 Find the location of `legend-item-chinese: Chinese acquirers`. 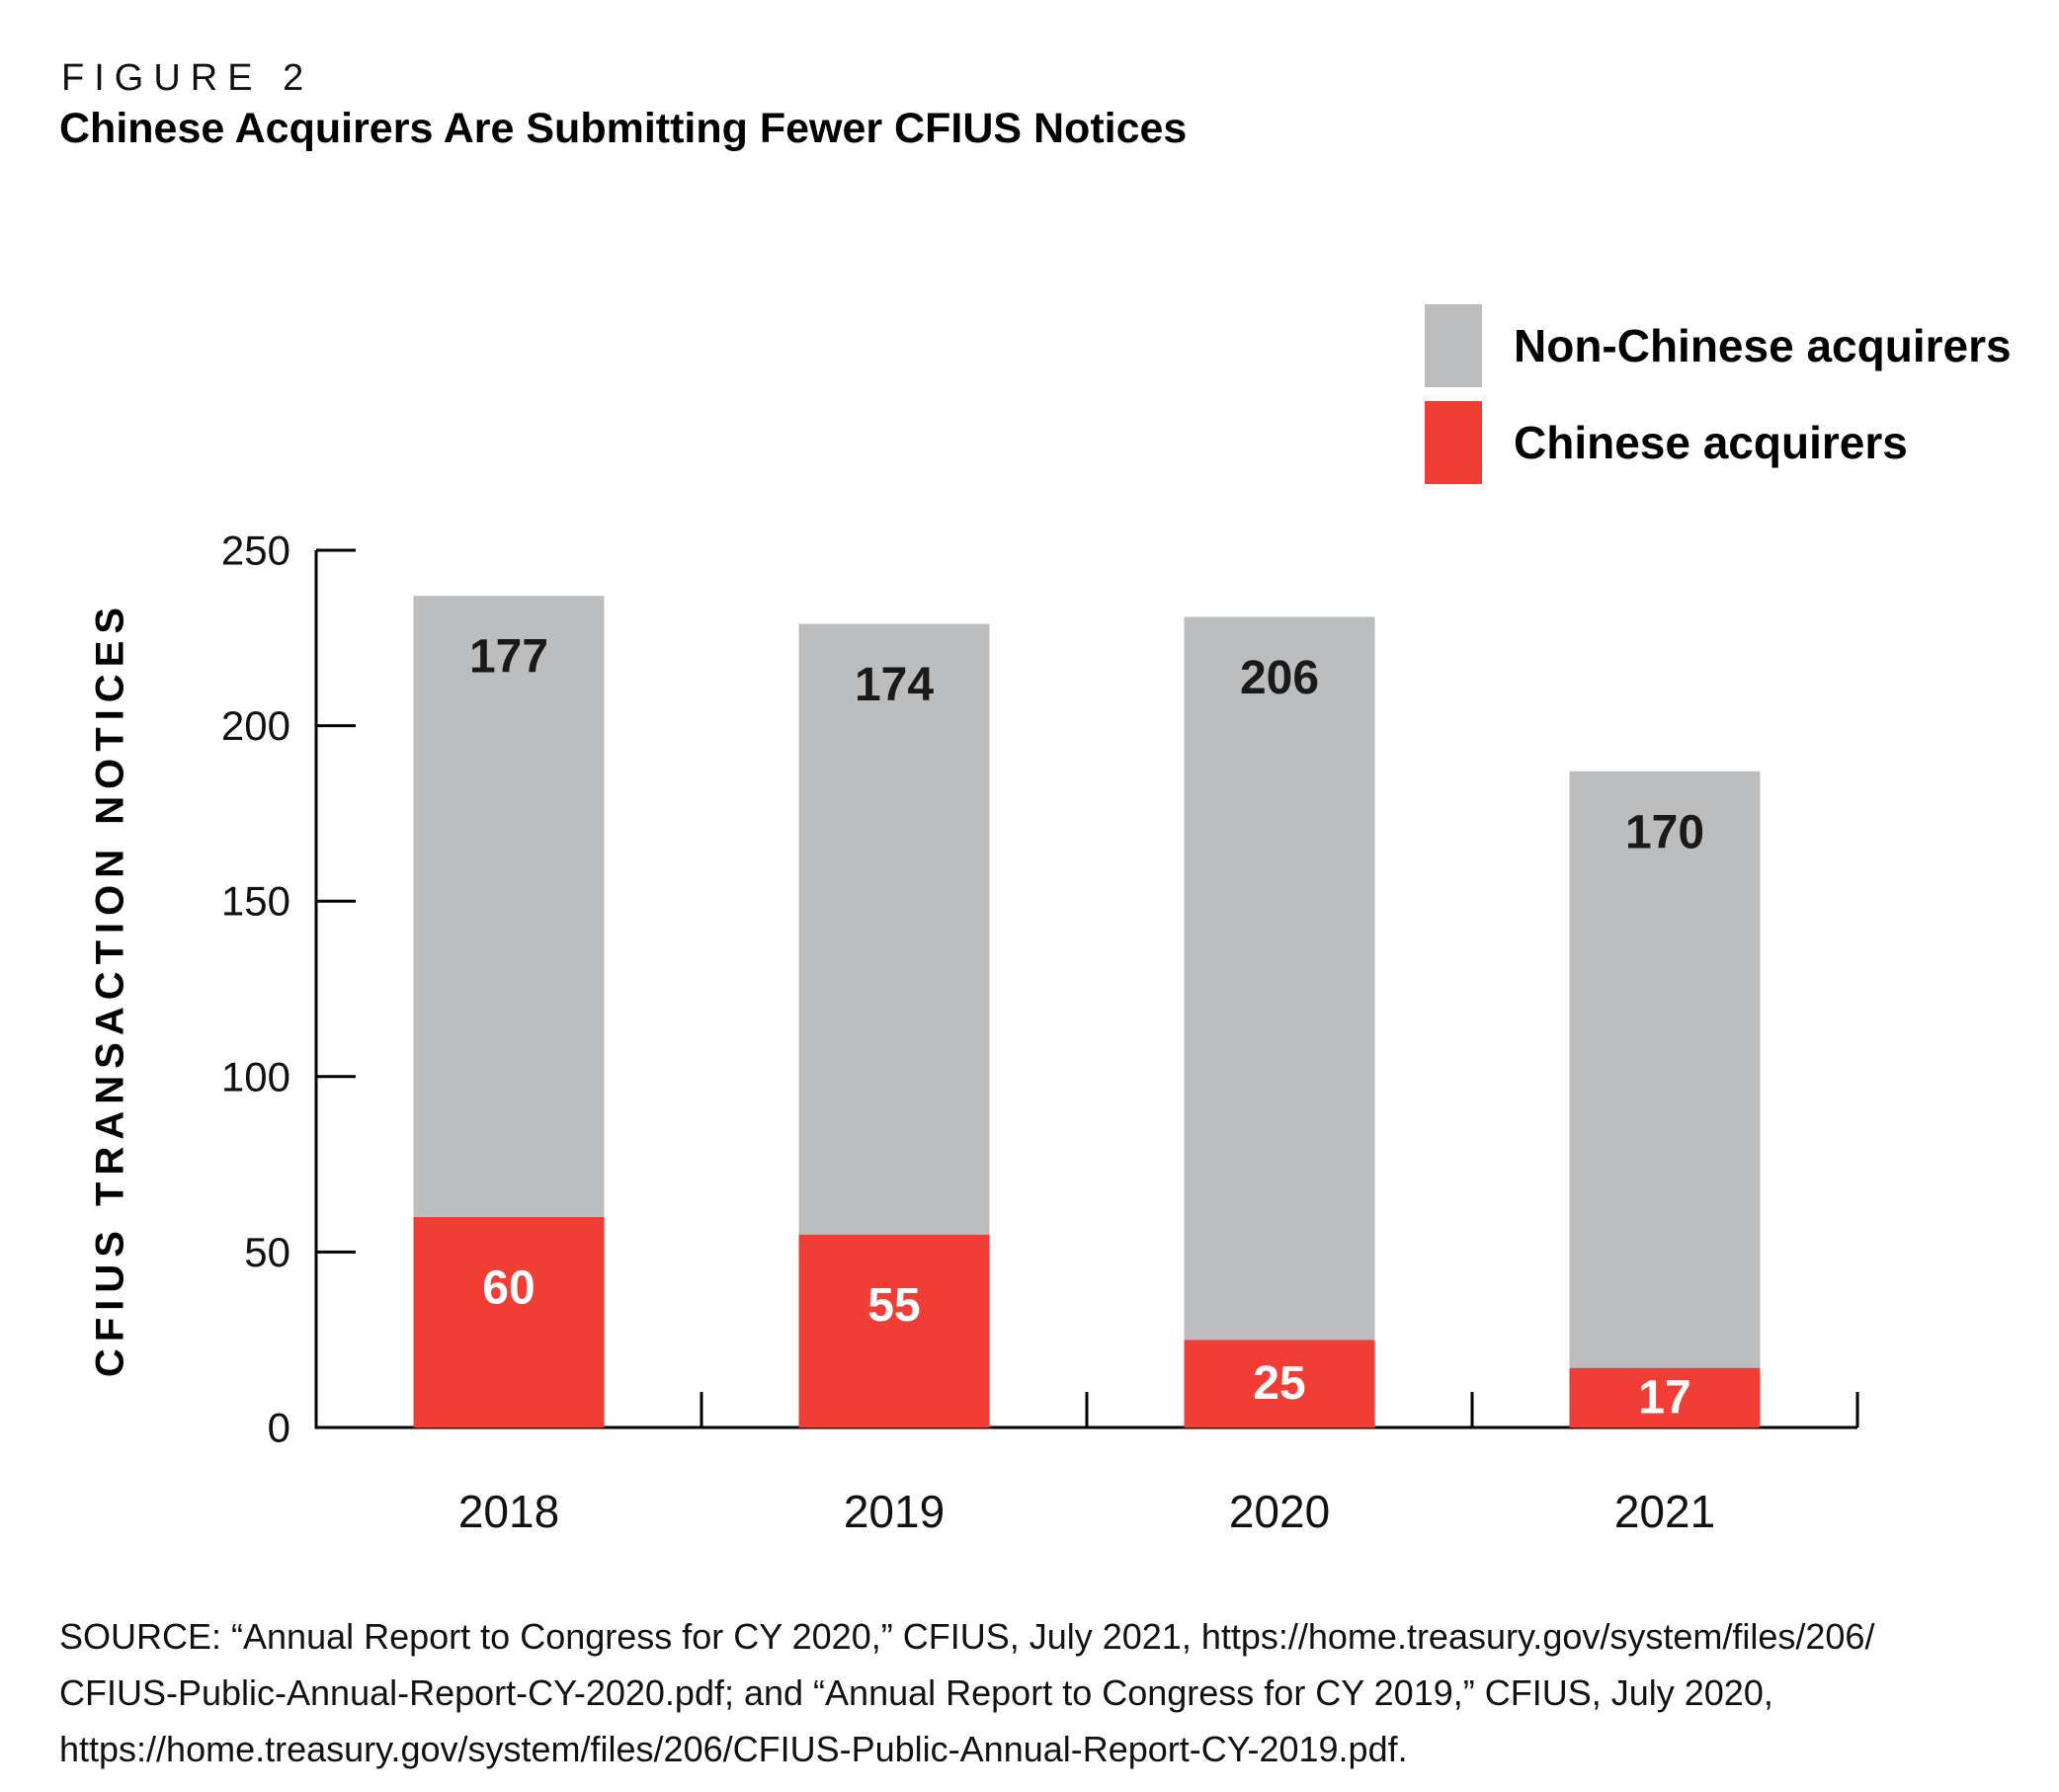

legend-item-chinese: Chinese acquirers is located at coordinates (1718, 442).